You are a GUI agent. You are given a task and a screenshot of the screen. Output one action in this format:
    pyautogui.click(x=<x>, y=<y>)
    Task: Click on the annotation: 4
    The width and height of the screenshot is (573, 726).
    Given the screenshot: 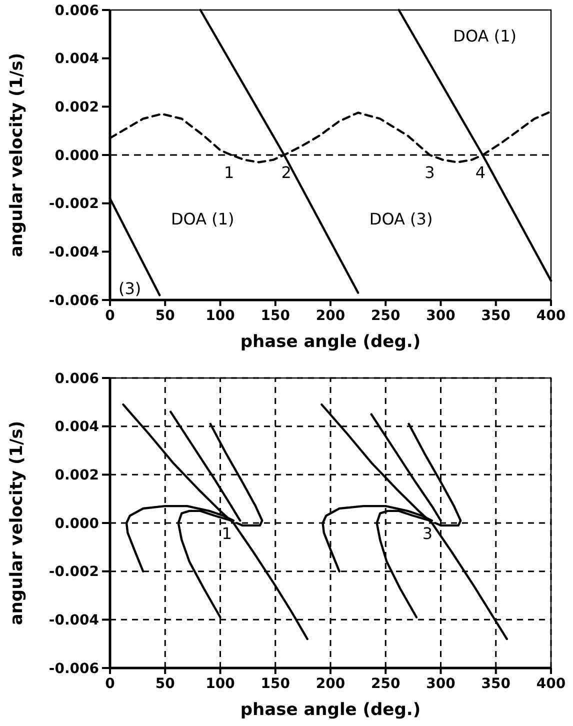 What is the action you would take?
    pyautogui.click(x=480, y=172)
    